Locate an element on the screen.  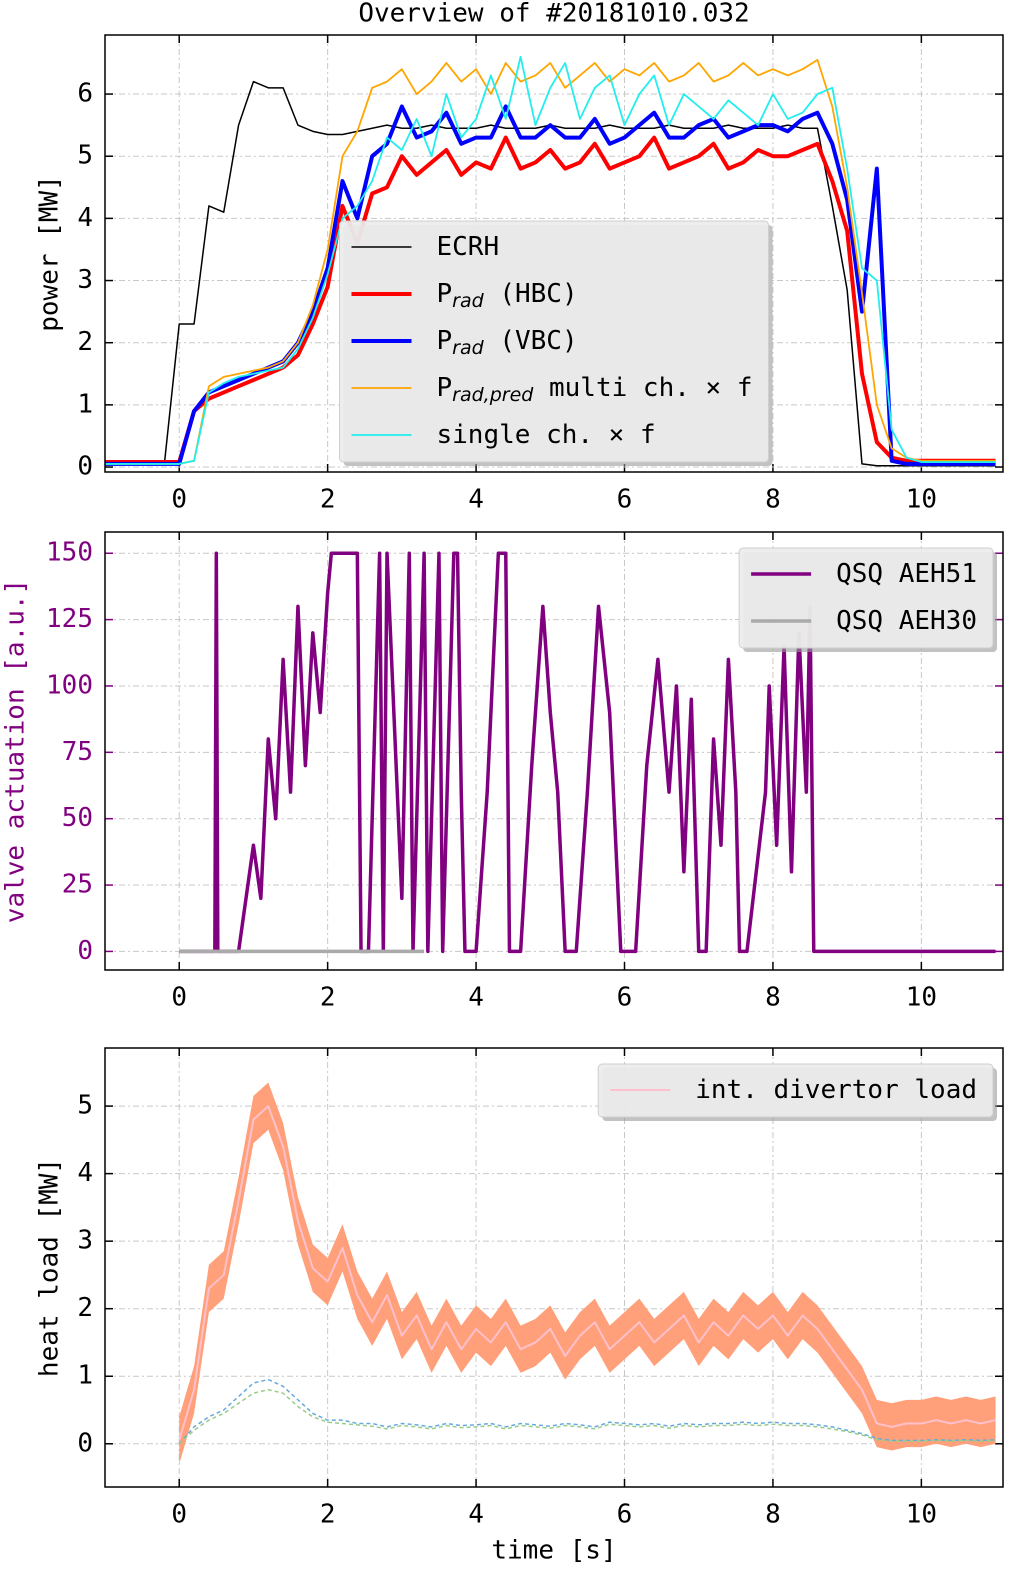
legend-label: ECRH is located at coordinates (468, 247).